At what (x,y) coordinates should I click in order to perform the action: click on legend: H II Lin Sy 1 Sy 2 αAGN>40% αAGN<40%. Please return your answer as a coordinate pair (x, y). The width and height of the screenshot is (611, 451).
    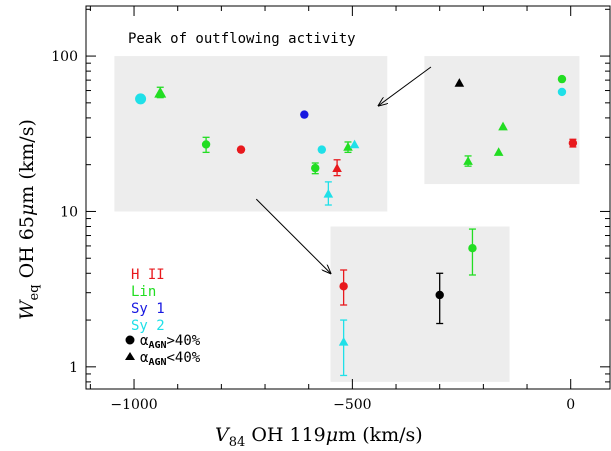
    Looking at the image, I should click on (163, 317).